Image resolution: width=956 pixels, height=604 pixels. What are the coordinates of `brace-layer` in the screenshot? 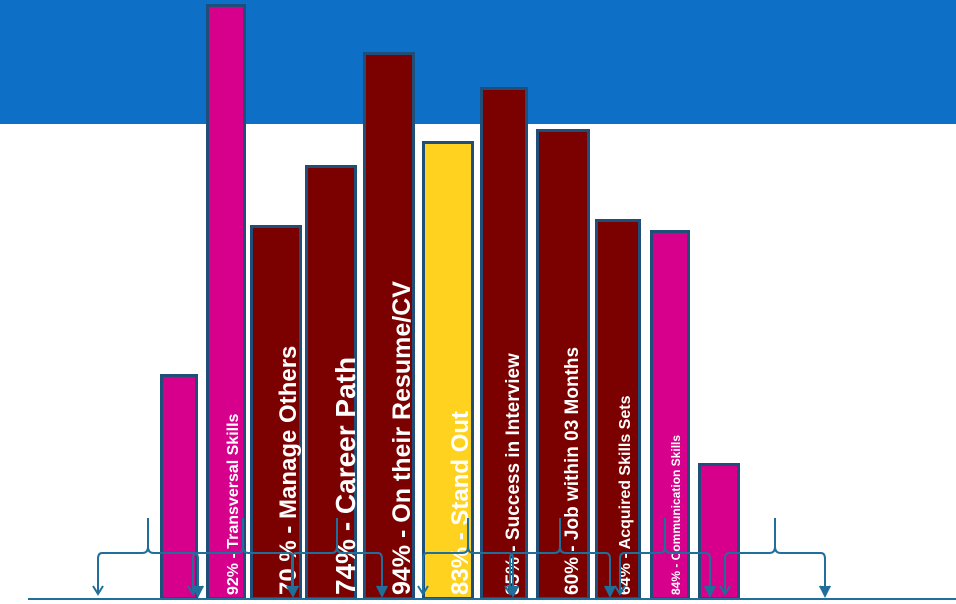 It's located at (461, 557).